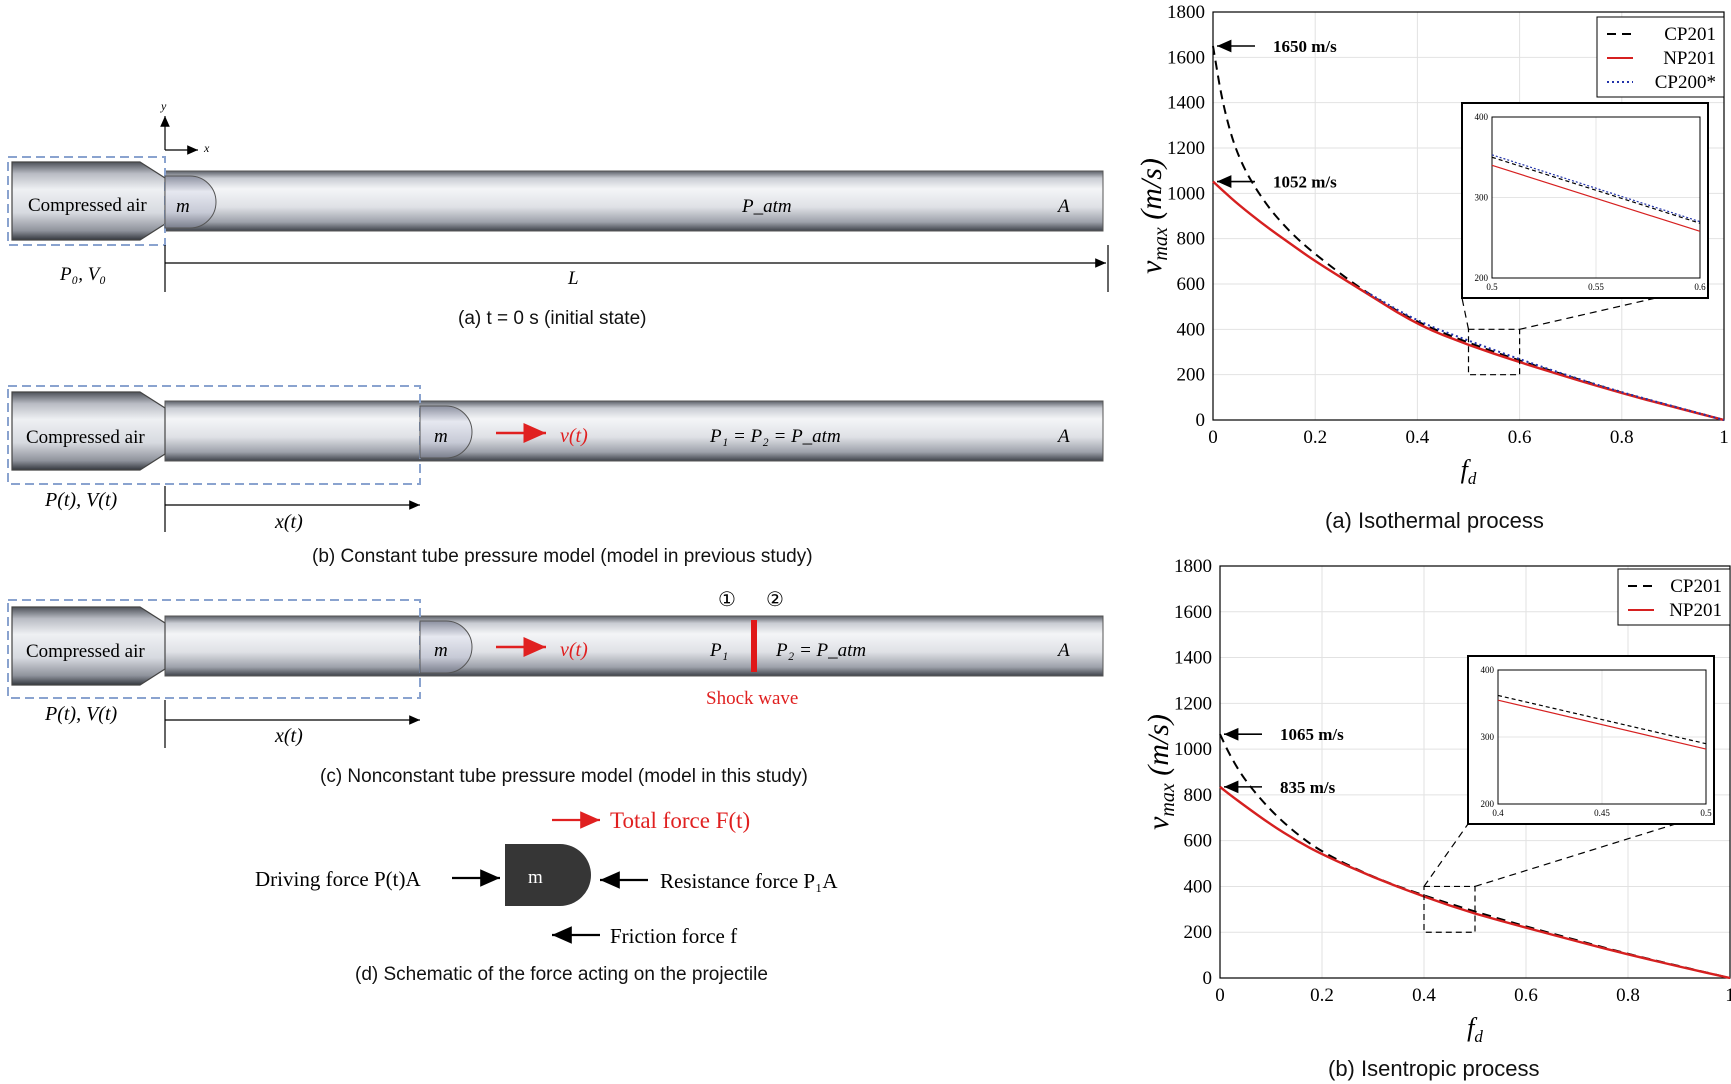 This screenshot has width=1731, height=1084. I want to click on initial-state-label: P₀, V₀, so click(82, 274).